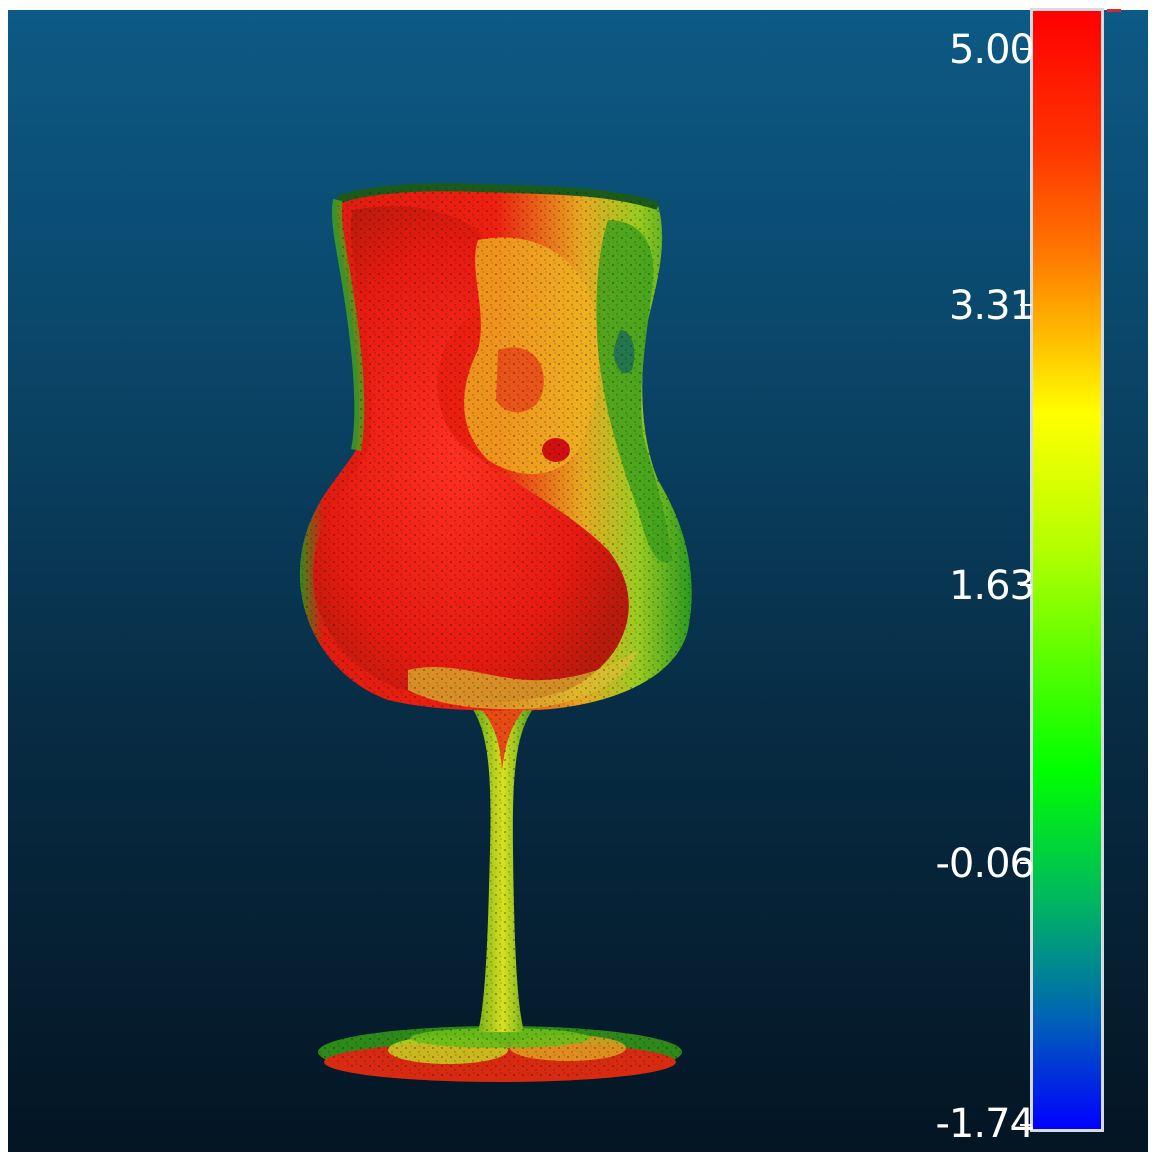 Image resolution: width=1158 pixels, height=1161 pixels. What do you see at coordinates (985, 864) in the screenshot?
I see `scale-tick-label: -0.06` at bounding box center [985, 864].